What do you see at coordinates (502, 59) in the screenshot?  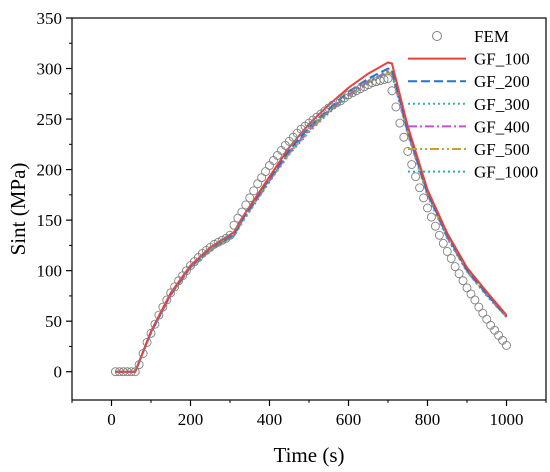 I see `legend-label-gf-100: GF_100` at bounding box center [502, 59].